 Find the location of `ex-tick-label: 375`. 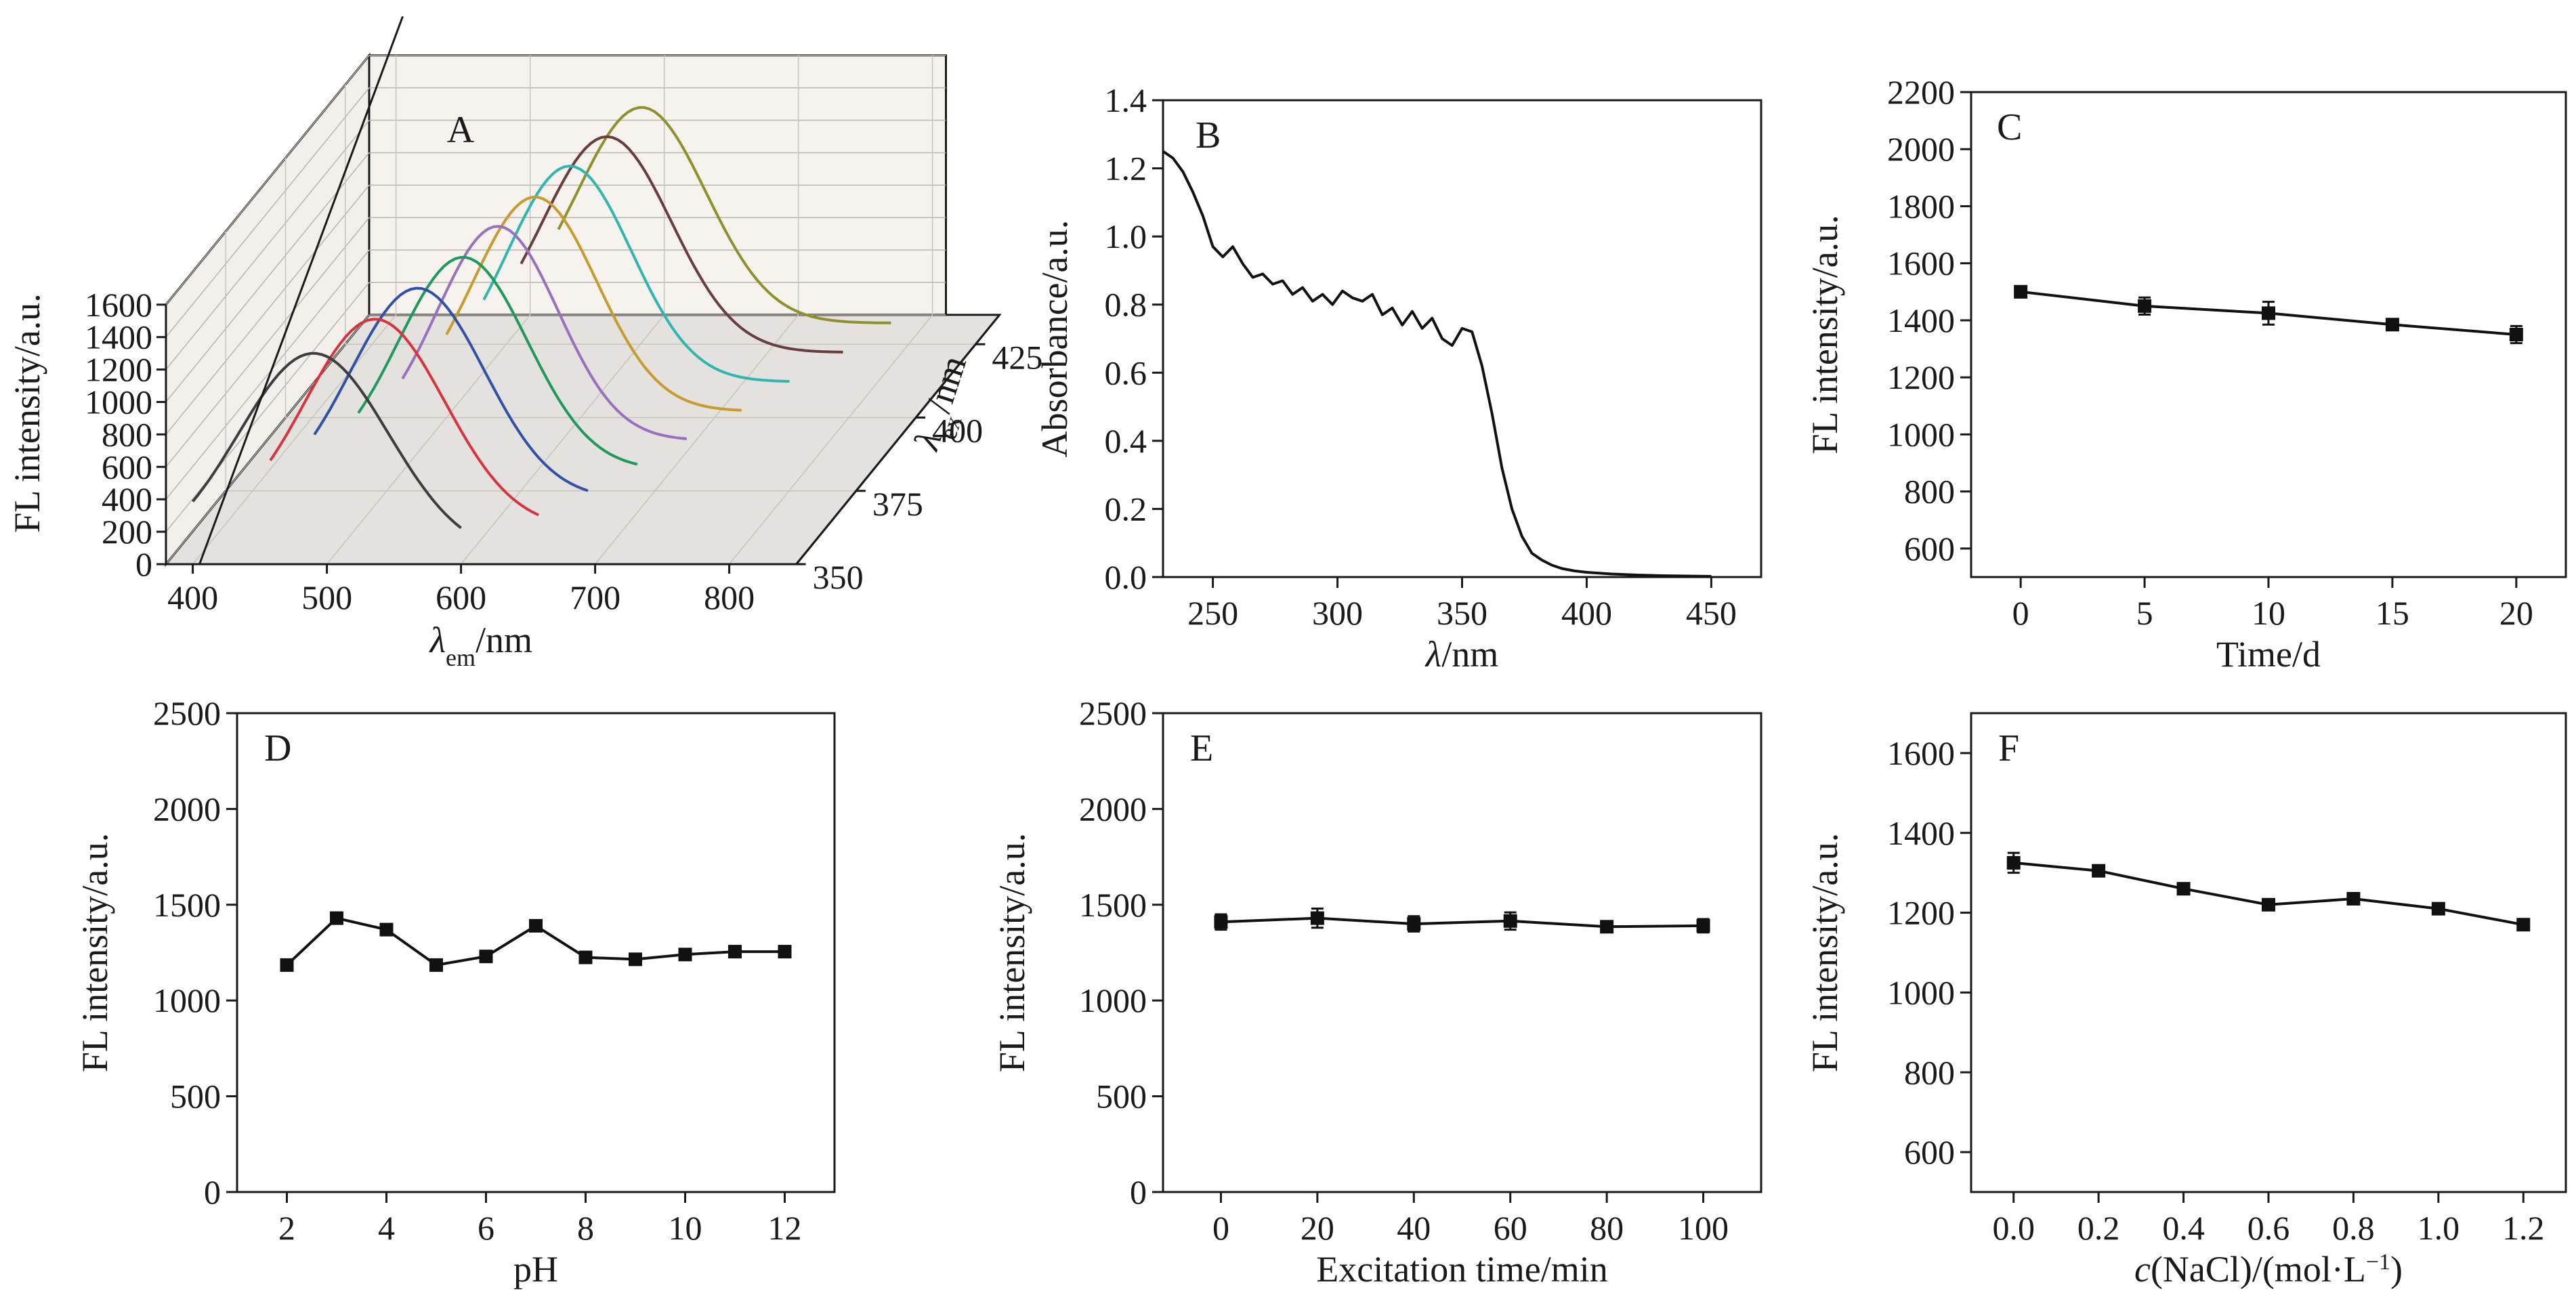

ex-tick-label: 375 is located at coordinates (898, 504).